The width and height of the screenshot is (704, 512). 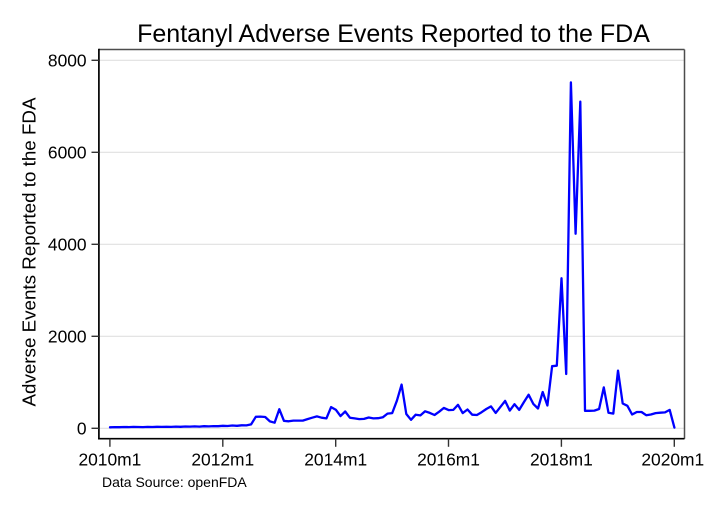 What do you see at coordinates (29, 251) in the screenshot?
I see `svg-text:Adverse Events Reported to the: Adverse Events Reported to the FDA` at bounding box center [29, 251].